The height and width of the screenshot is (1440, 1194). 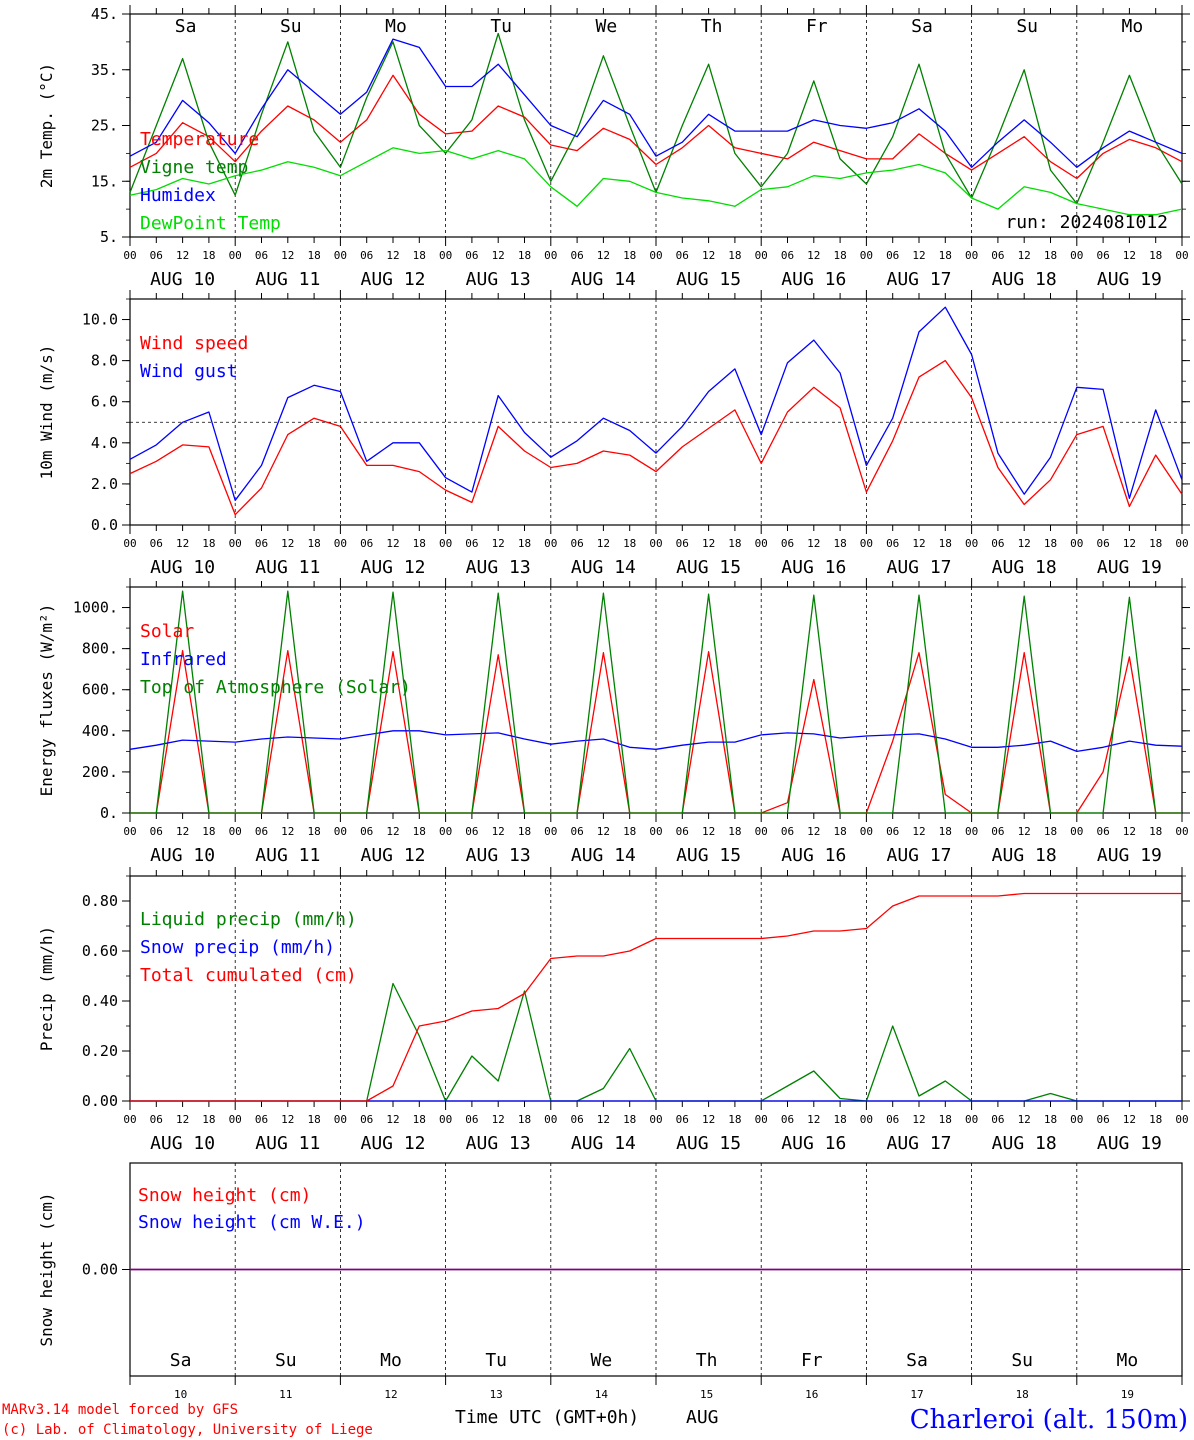 I want to click on legend-entry: Vigne temp, so click(x=194, y=167).